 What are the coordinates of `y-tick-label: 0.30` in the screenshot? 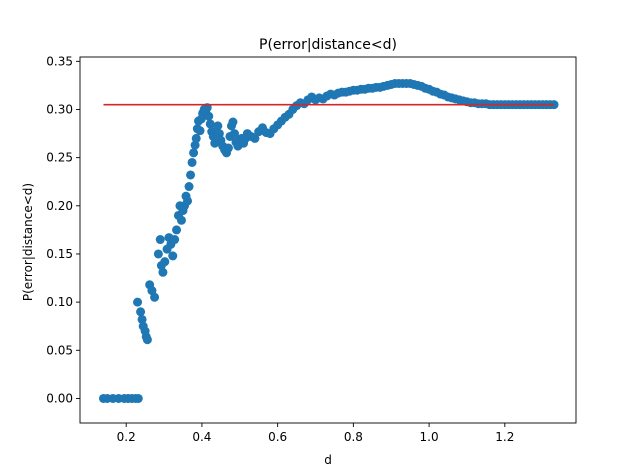 It's located at (59, 109).